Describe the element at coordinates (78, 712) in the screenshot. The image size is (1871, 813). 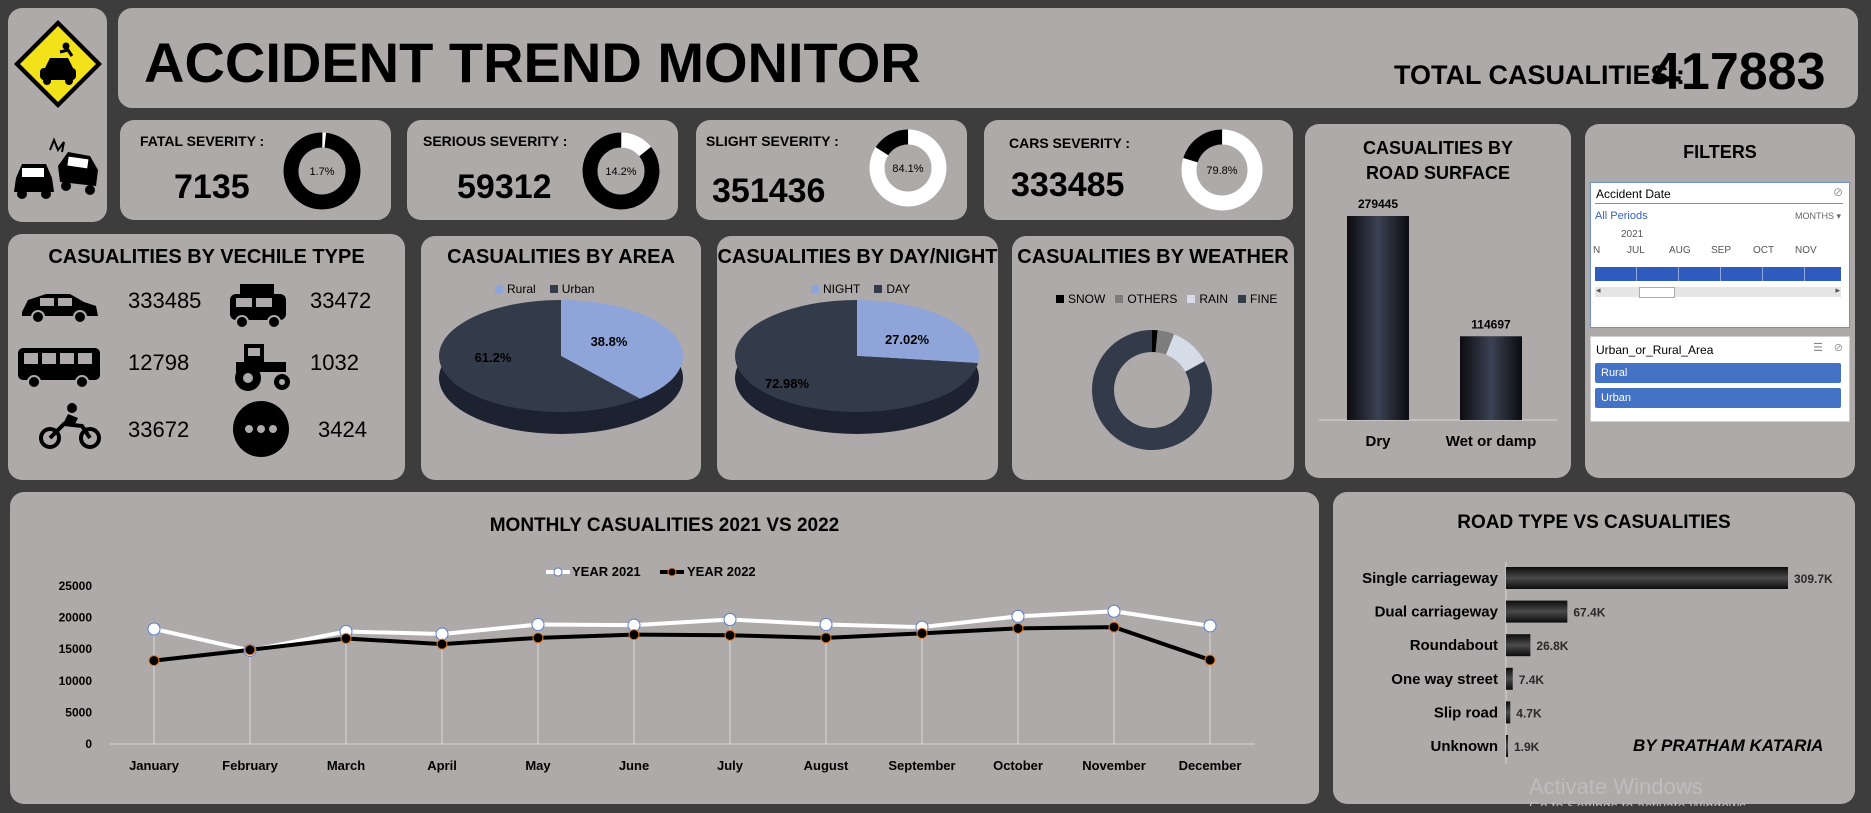
I see `y-tick-label: 5000` at that location.